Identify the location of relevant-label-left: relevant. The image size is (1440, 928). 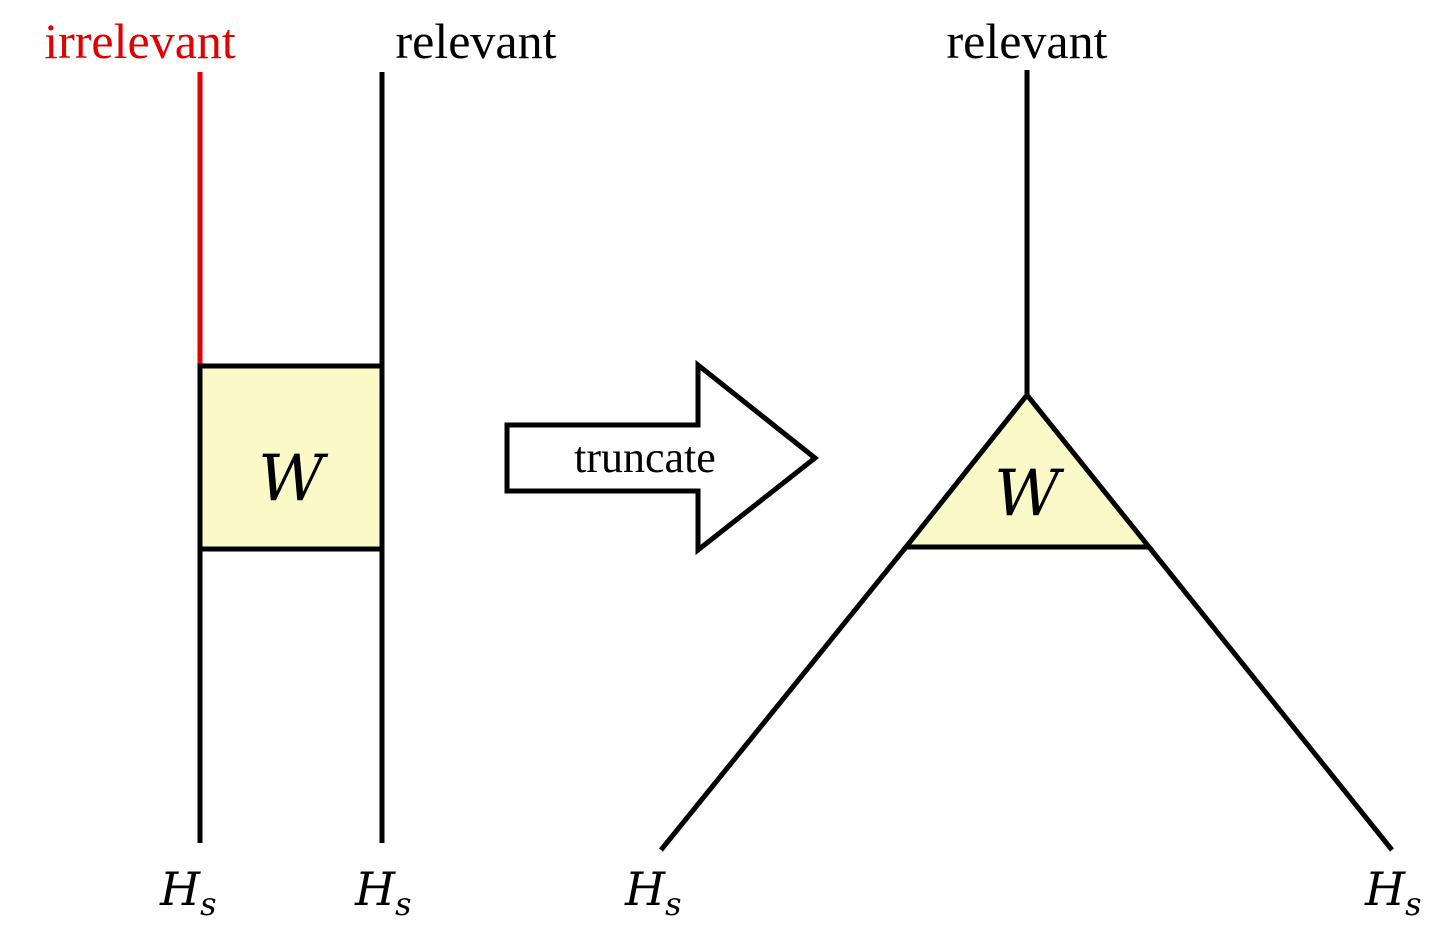
(475, 41).